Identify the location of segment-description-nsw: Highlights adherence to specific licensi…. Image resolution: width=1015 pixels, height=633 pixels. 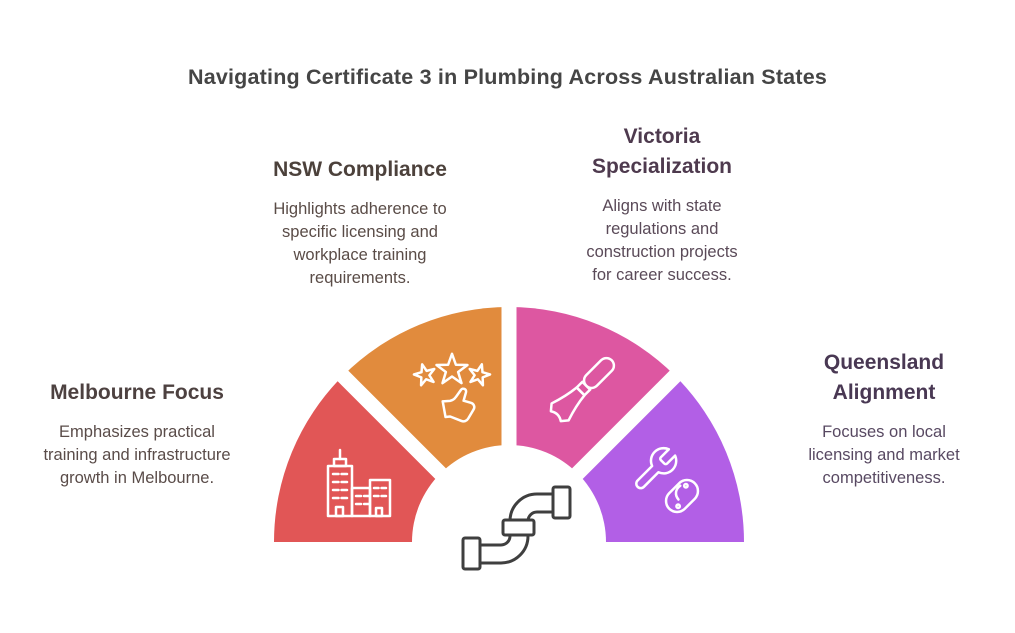
(360, 243).